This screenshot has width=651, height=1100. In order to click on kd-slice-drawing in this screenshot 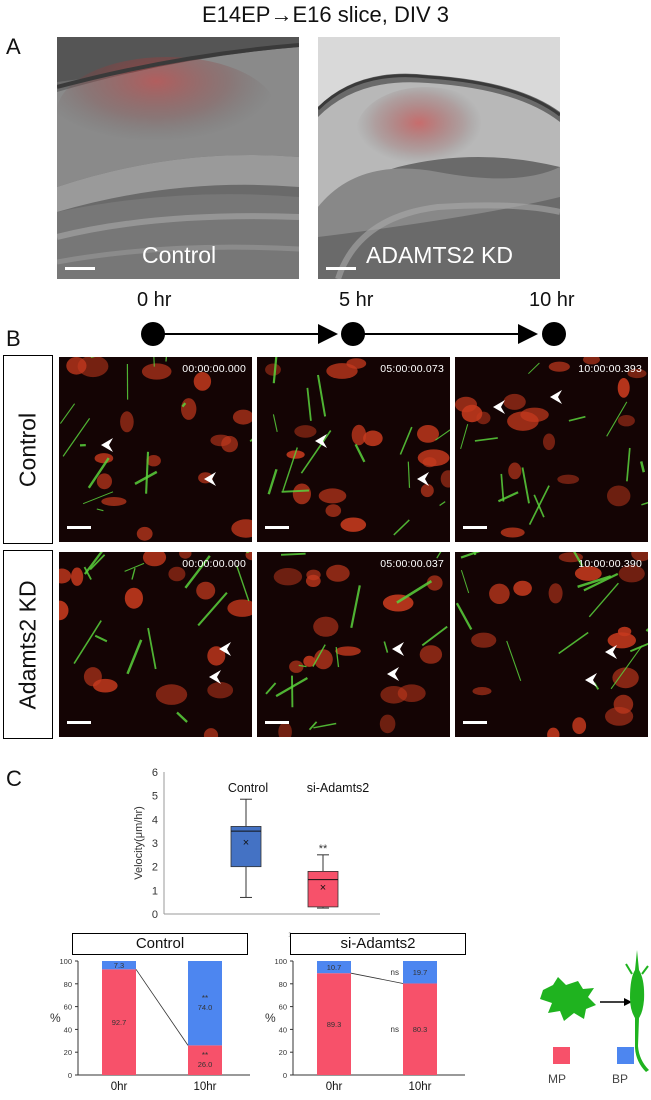, I will do `click(439, 158)`.